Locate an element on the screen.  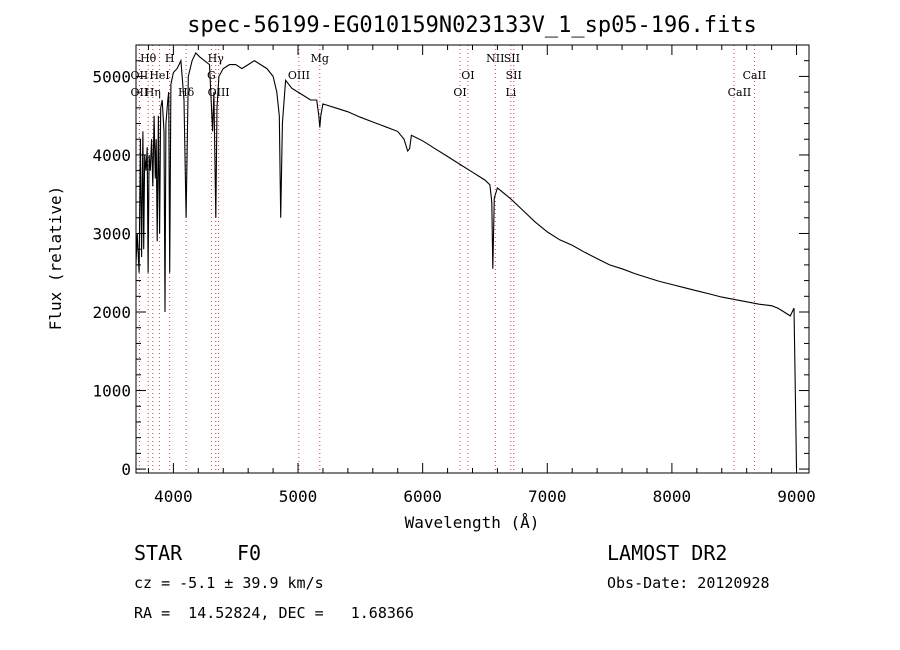
line-label-10: OIII is located at coordinates (299, 75).